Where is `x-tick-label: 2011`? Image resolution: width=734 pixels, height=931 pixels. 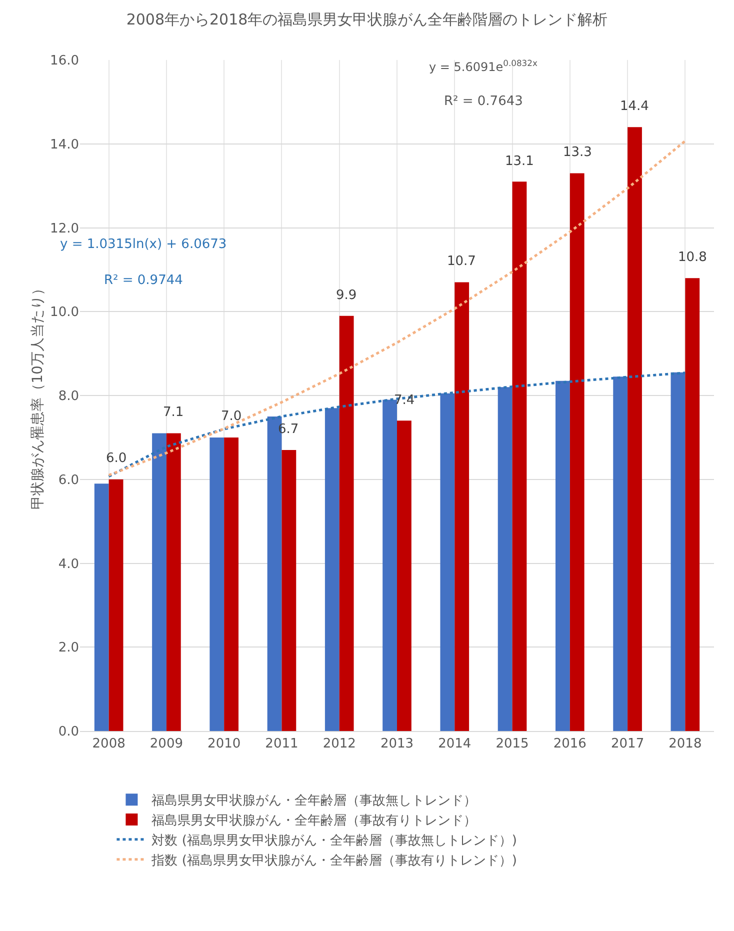 x-tick-label: 2011 is located at coordinates (281, 744).